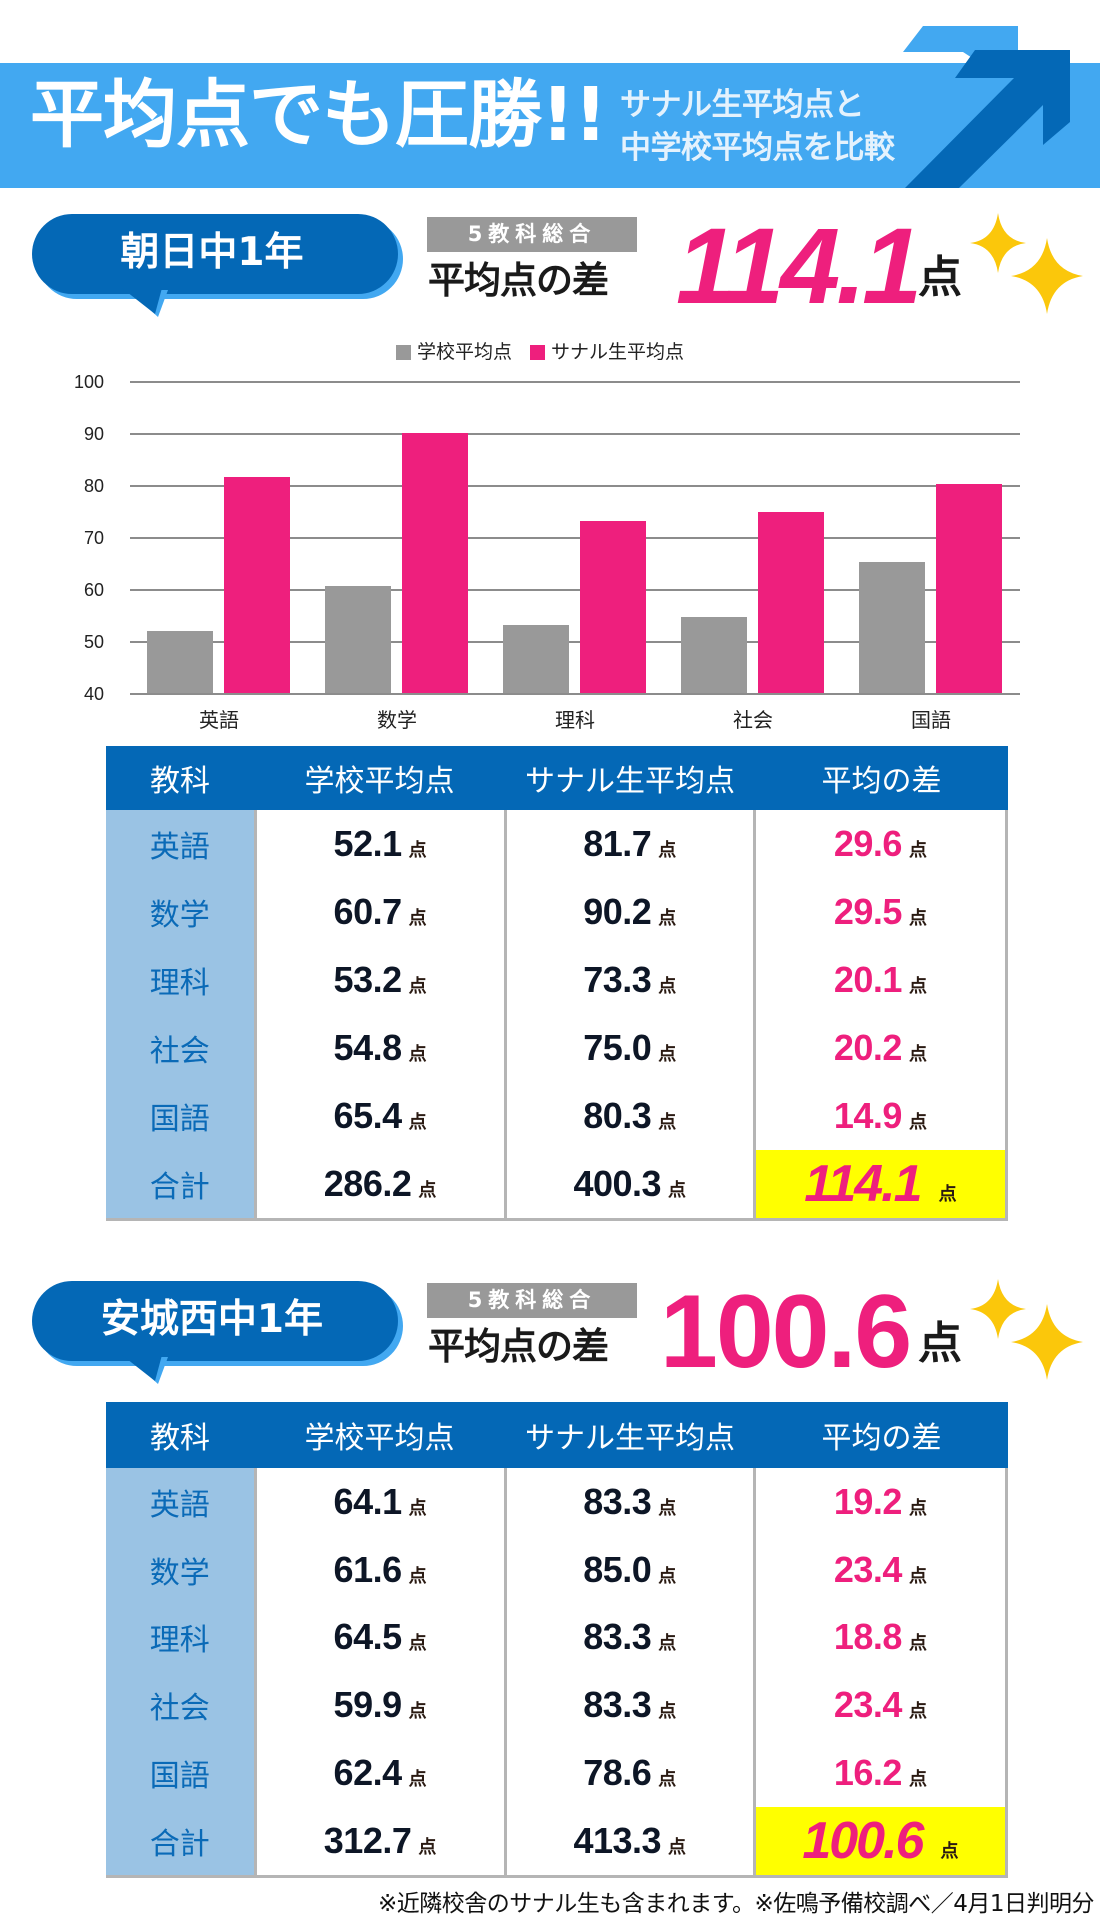 This screenshot has height=1925, width=1100. I want to click on school-avg-cell: 54.8 点, so click(378, 1048).